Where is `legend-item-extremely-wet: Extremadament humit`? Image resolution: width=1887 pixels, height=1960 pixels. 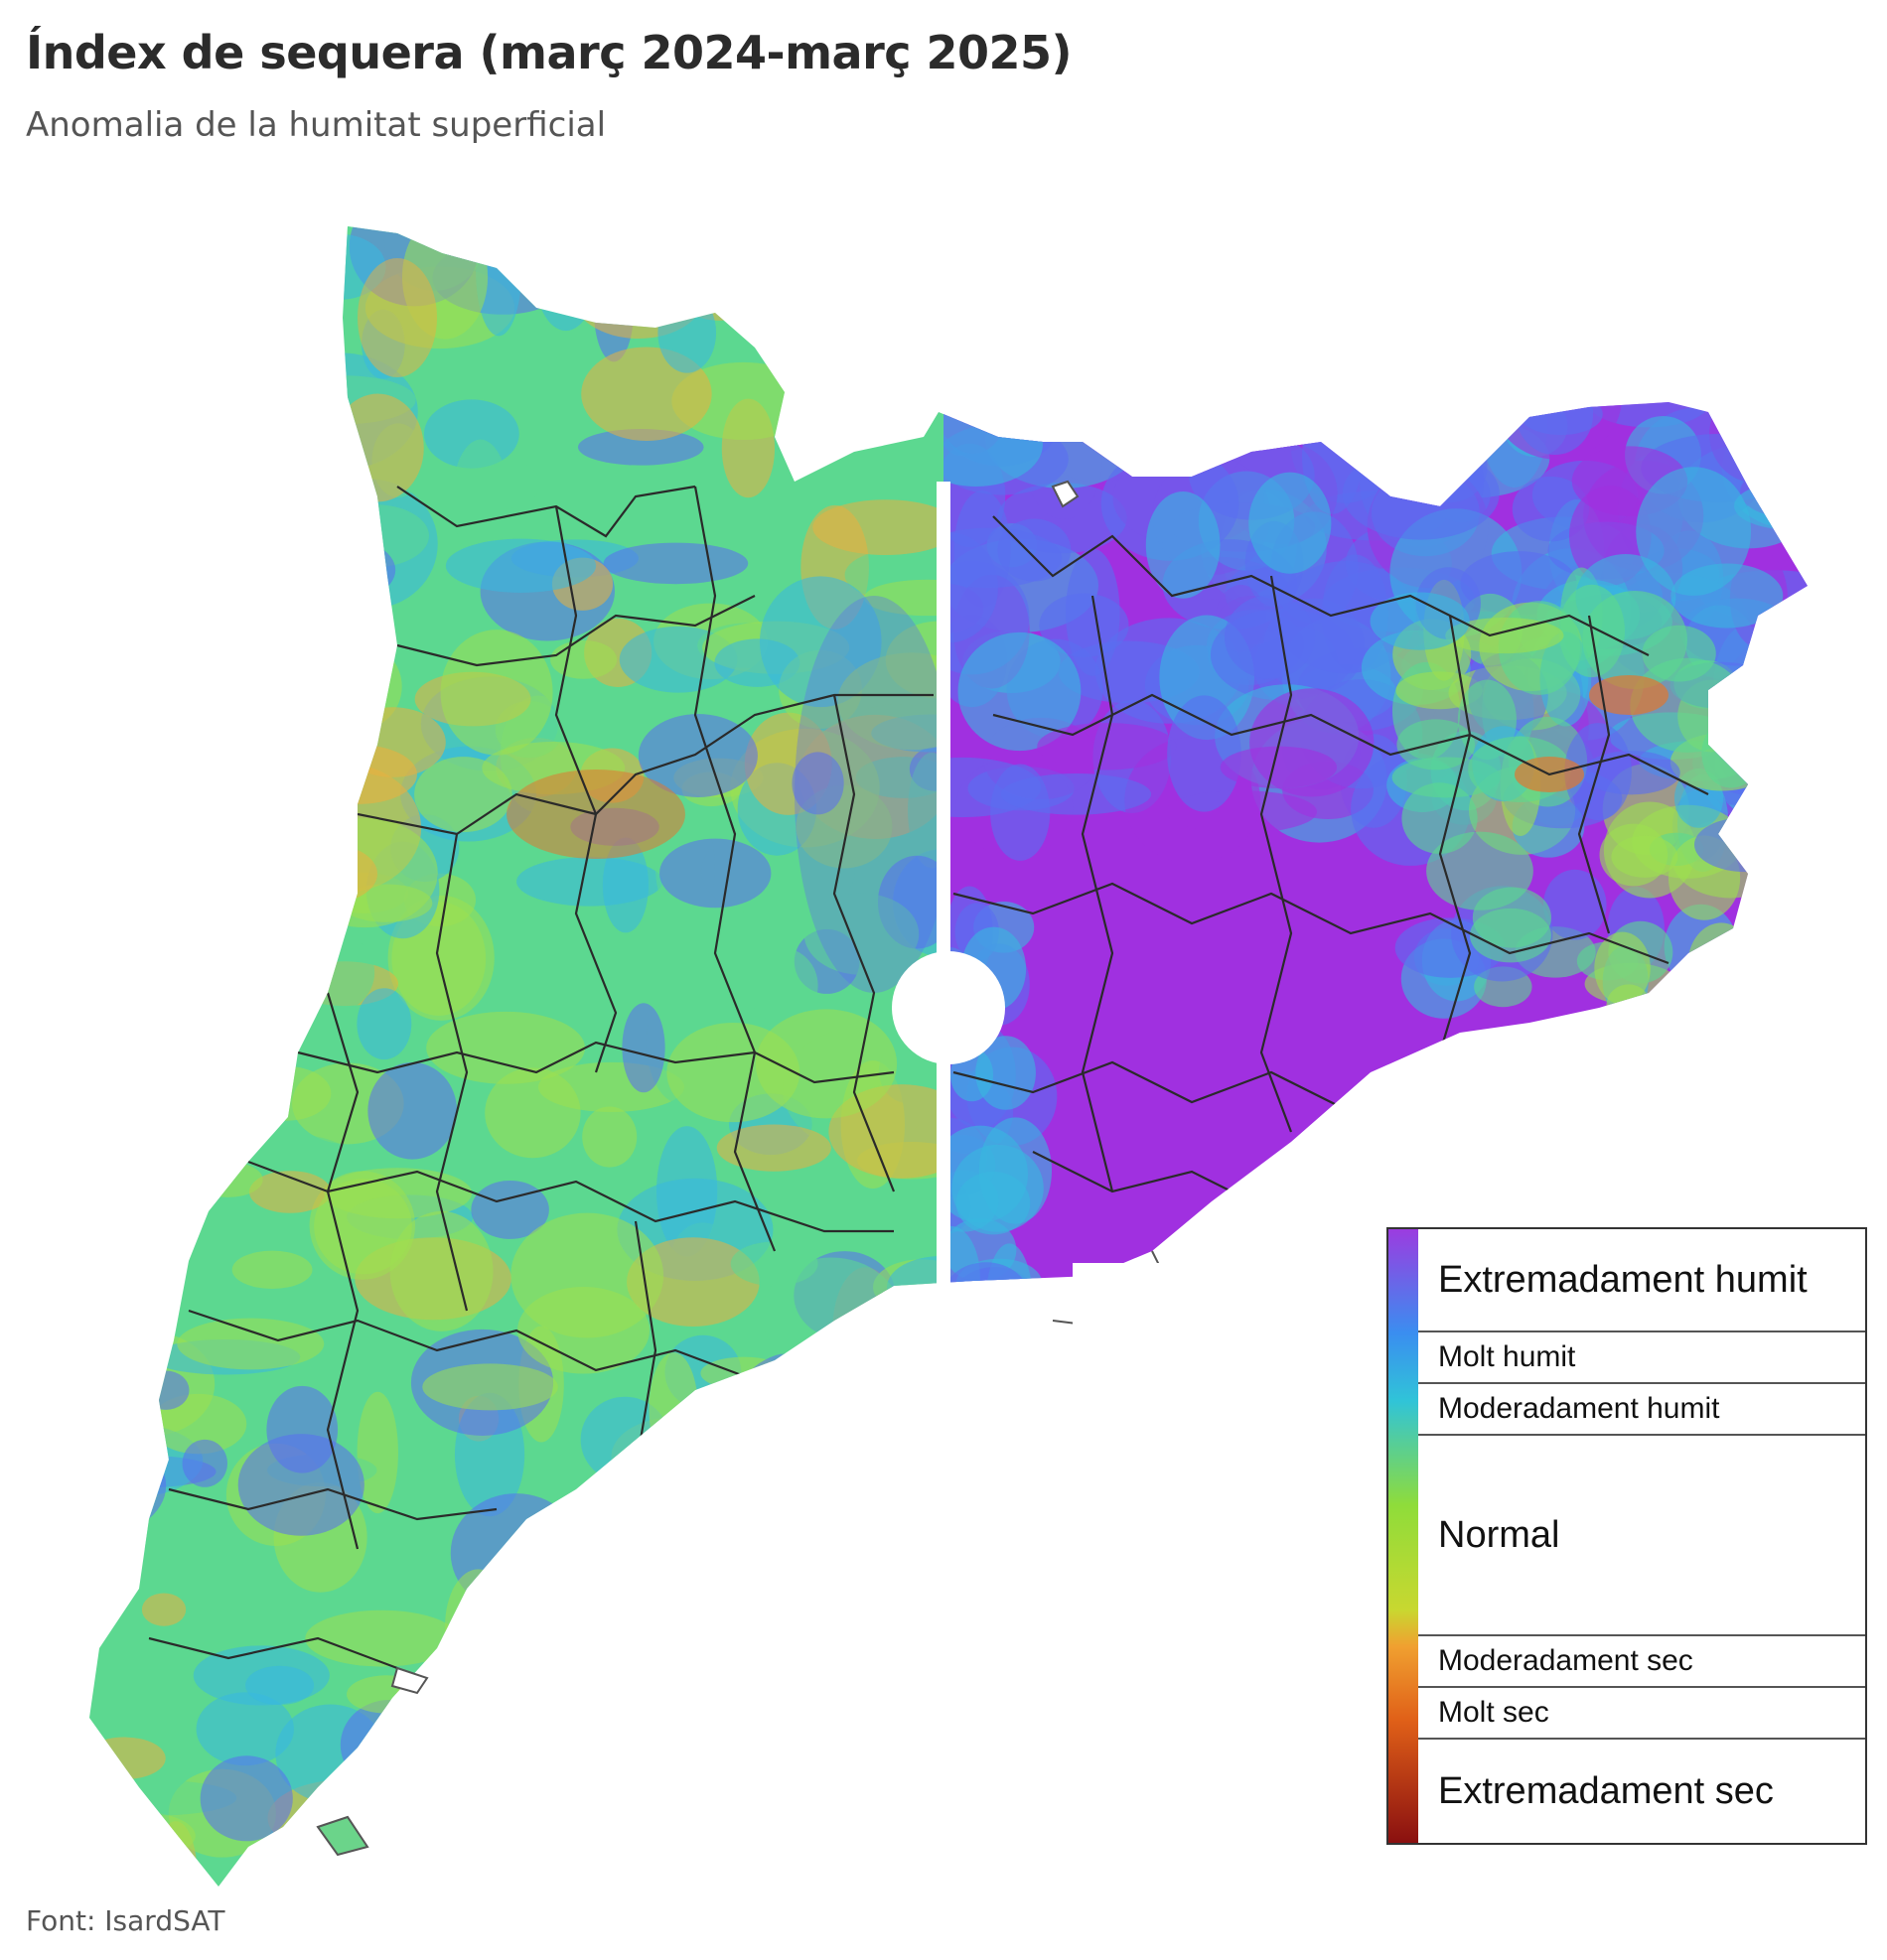
legend-item-extremely-wet: Extremadament humit is located at coordinates (1641, 1279).